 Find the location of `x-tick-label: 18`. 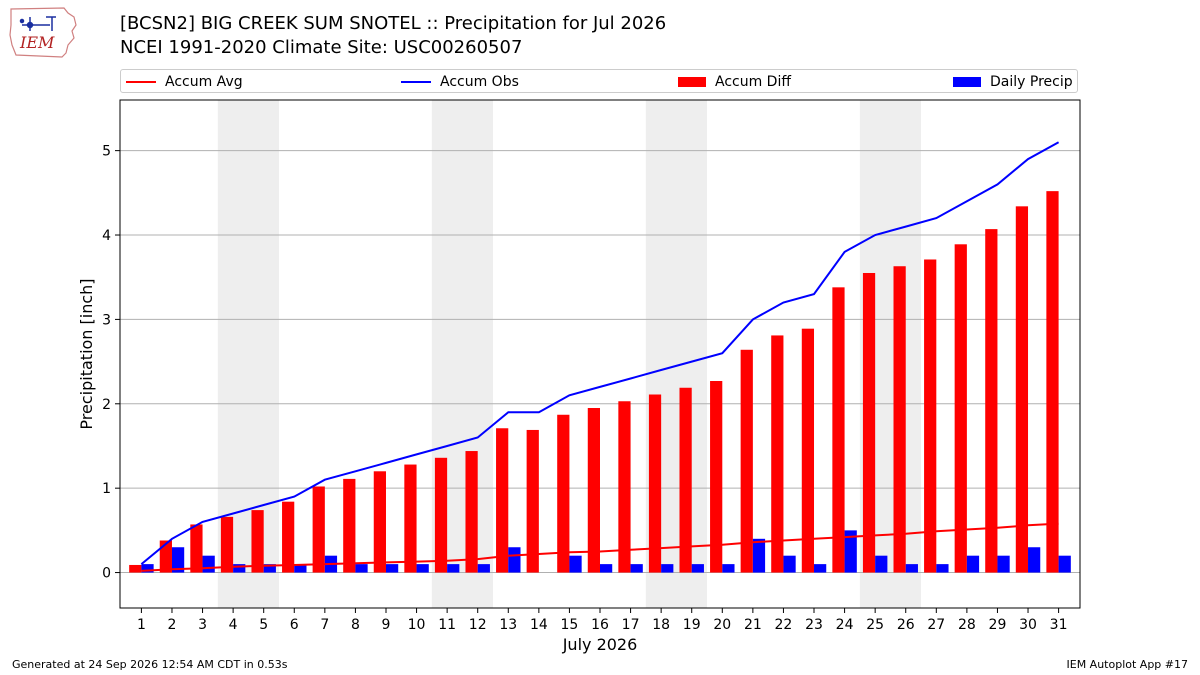

x-tick-label: 18 is located at coordinates (661, 625).